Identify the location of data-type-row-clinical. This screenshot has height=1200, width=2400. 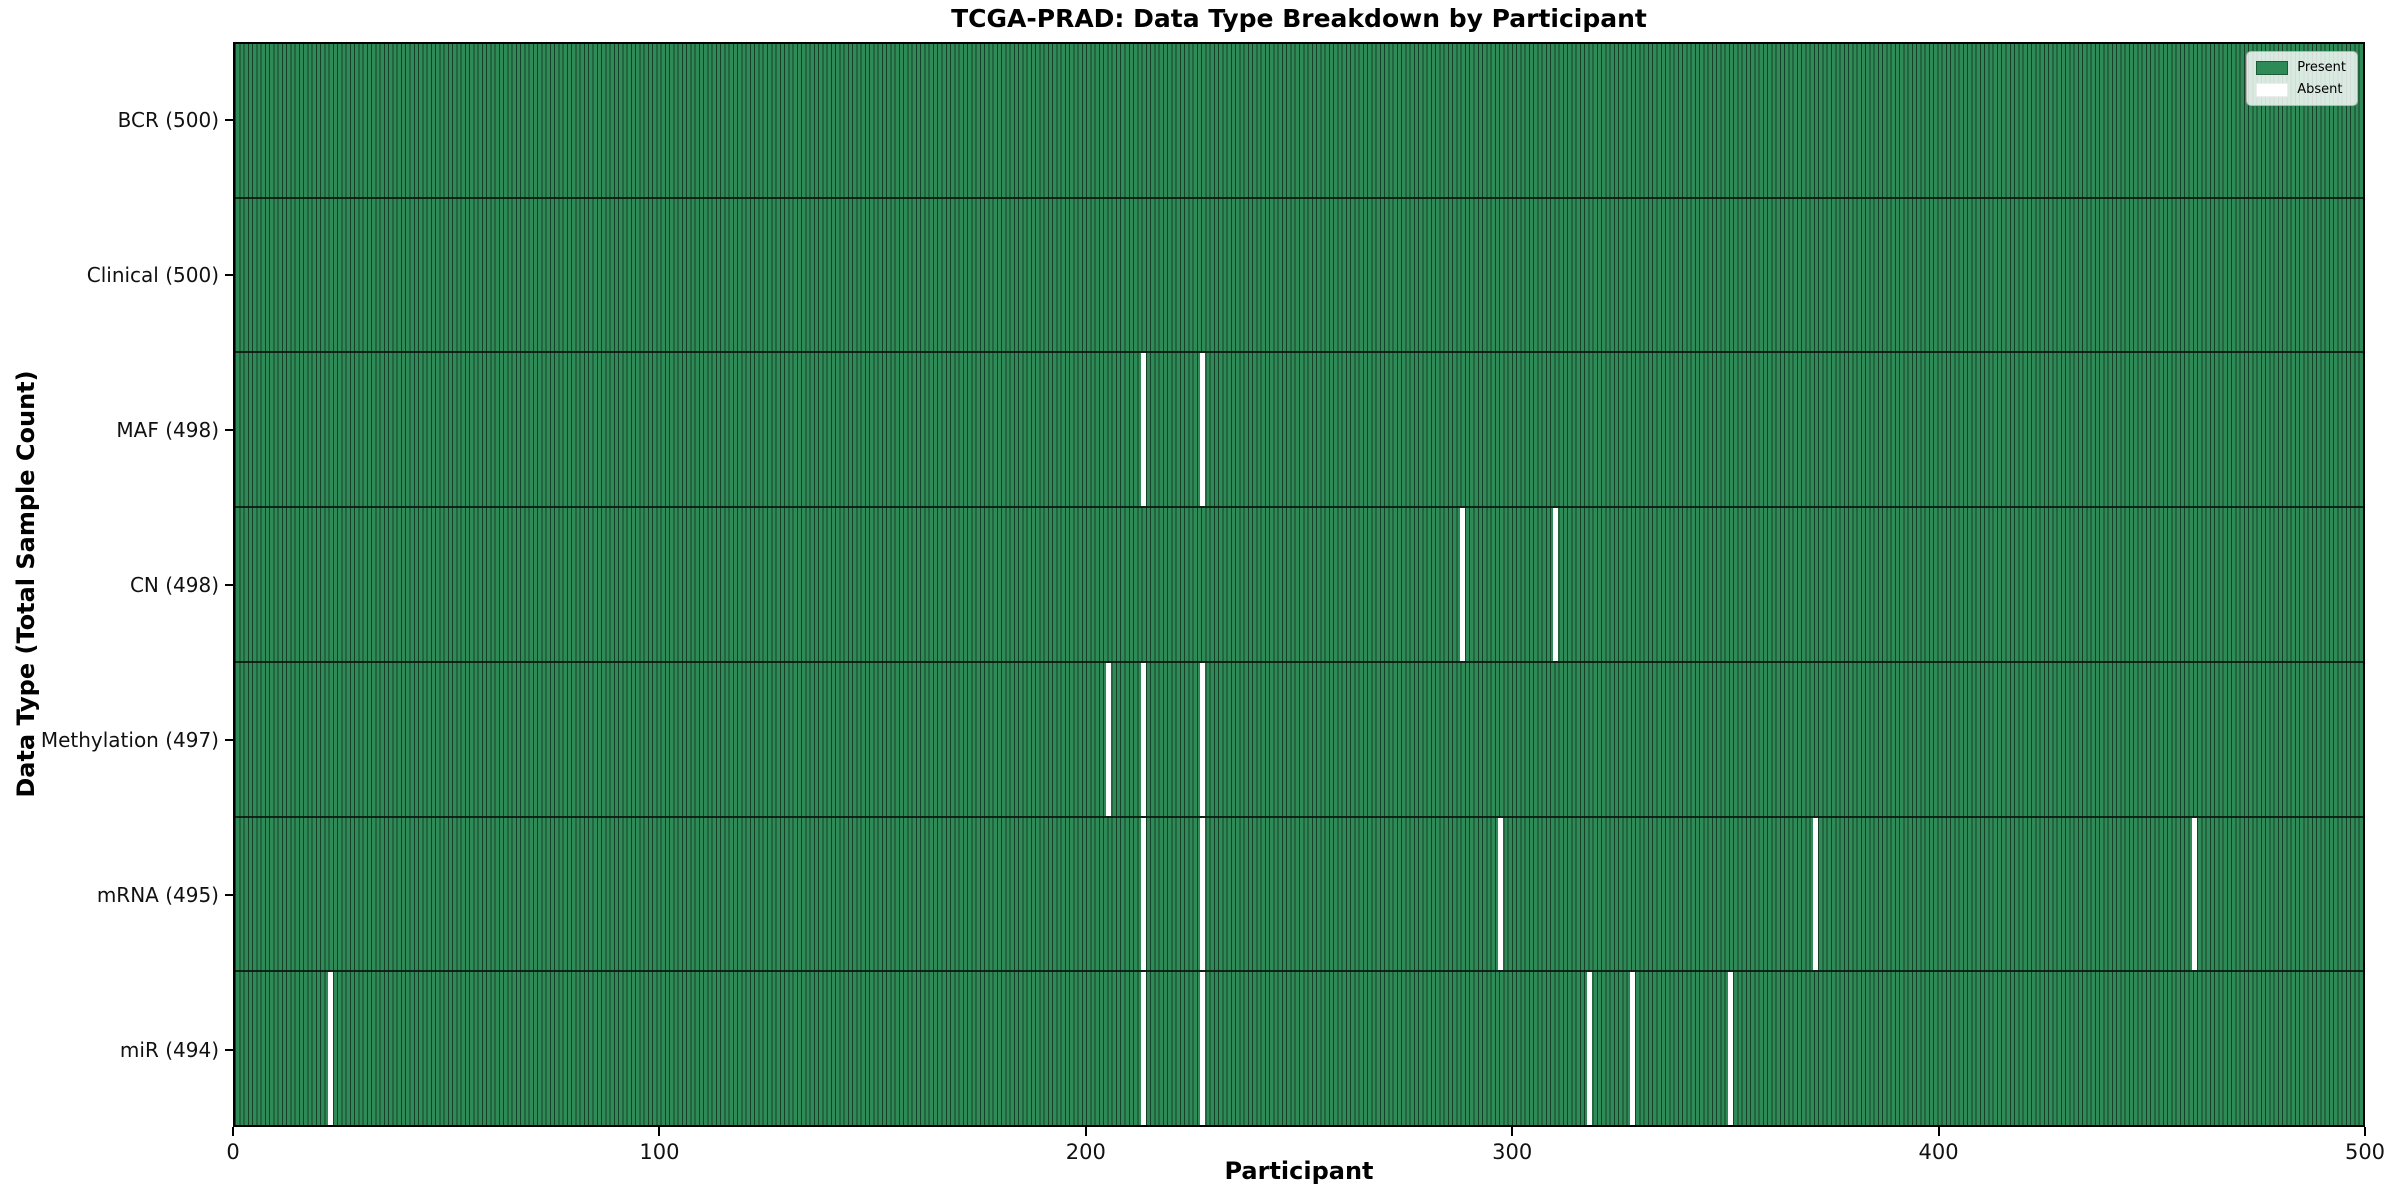
(1299, 276).